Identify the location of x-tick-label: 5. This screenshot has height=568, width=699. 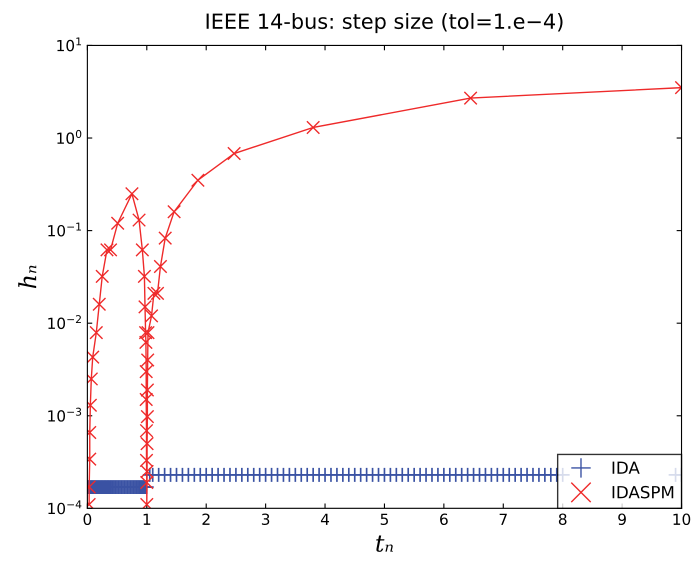
(384, 520).